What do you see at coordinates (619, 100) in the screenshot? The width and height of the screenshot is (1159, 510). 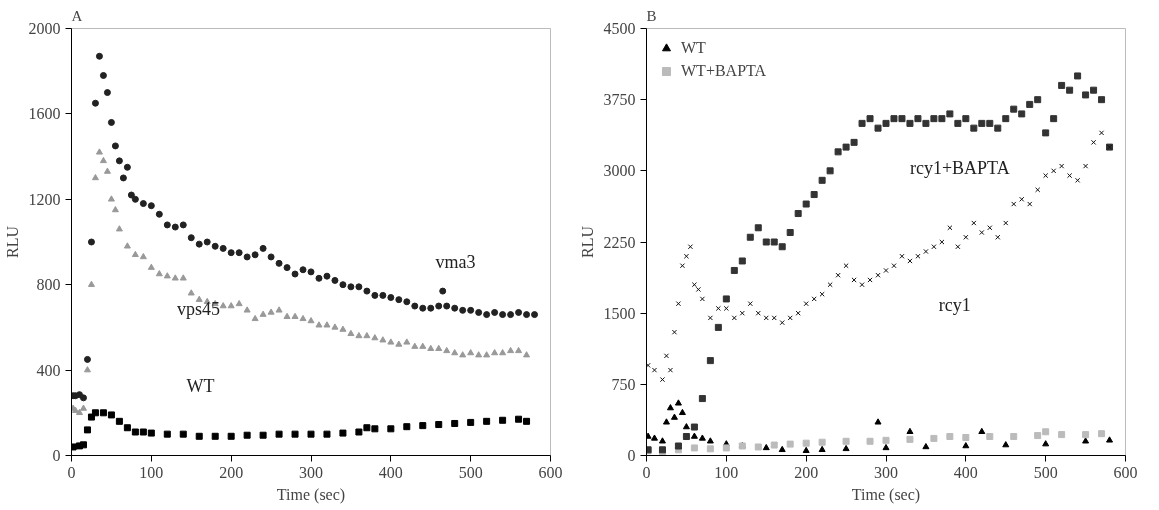 I see `y-tick-label: 3750` at bounding box center [619, 100].